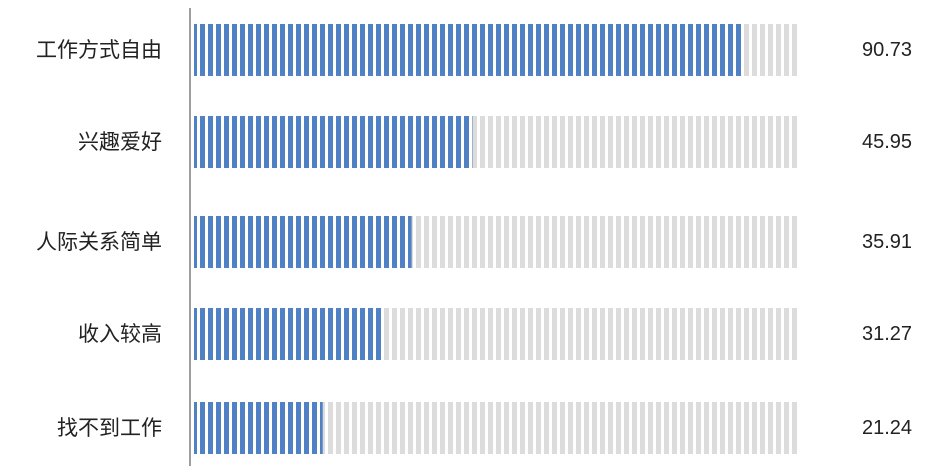 This screenshot has height=473, width=925. Describe the element at coordinates (887, 334) in the screenshot. I see `value-label: 31.27` at that location.